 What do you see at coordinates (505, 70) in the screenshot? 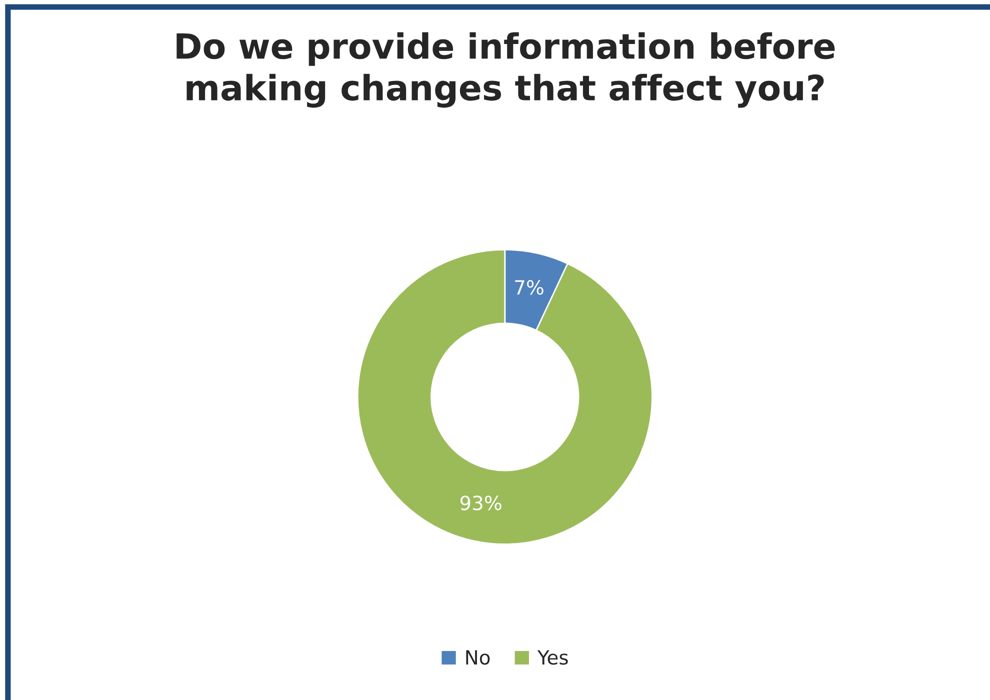
I see `chart-title: Do we provide information before making changes that affect you?` at bounding box center [505, 70].